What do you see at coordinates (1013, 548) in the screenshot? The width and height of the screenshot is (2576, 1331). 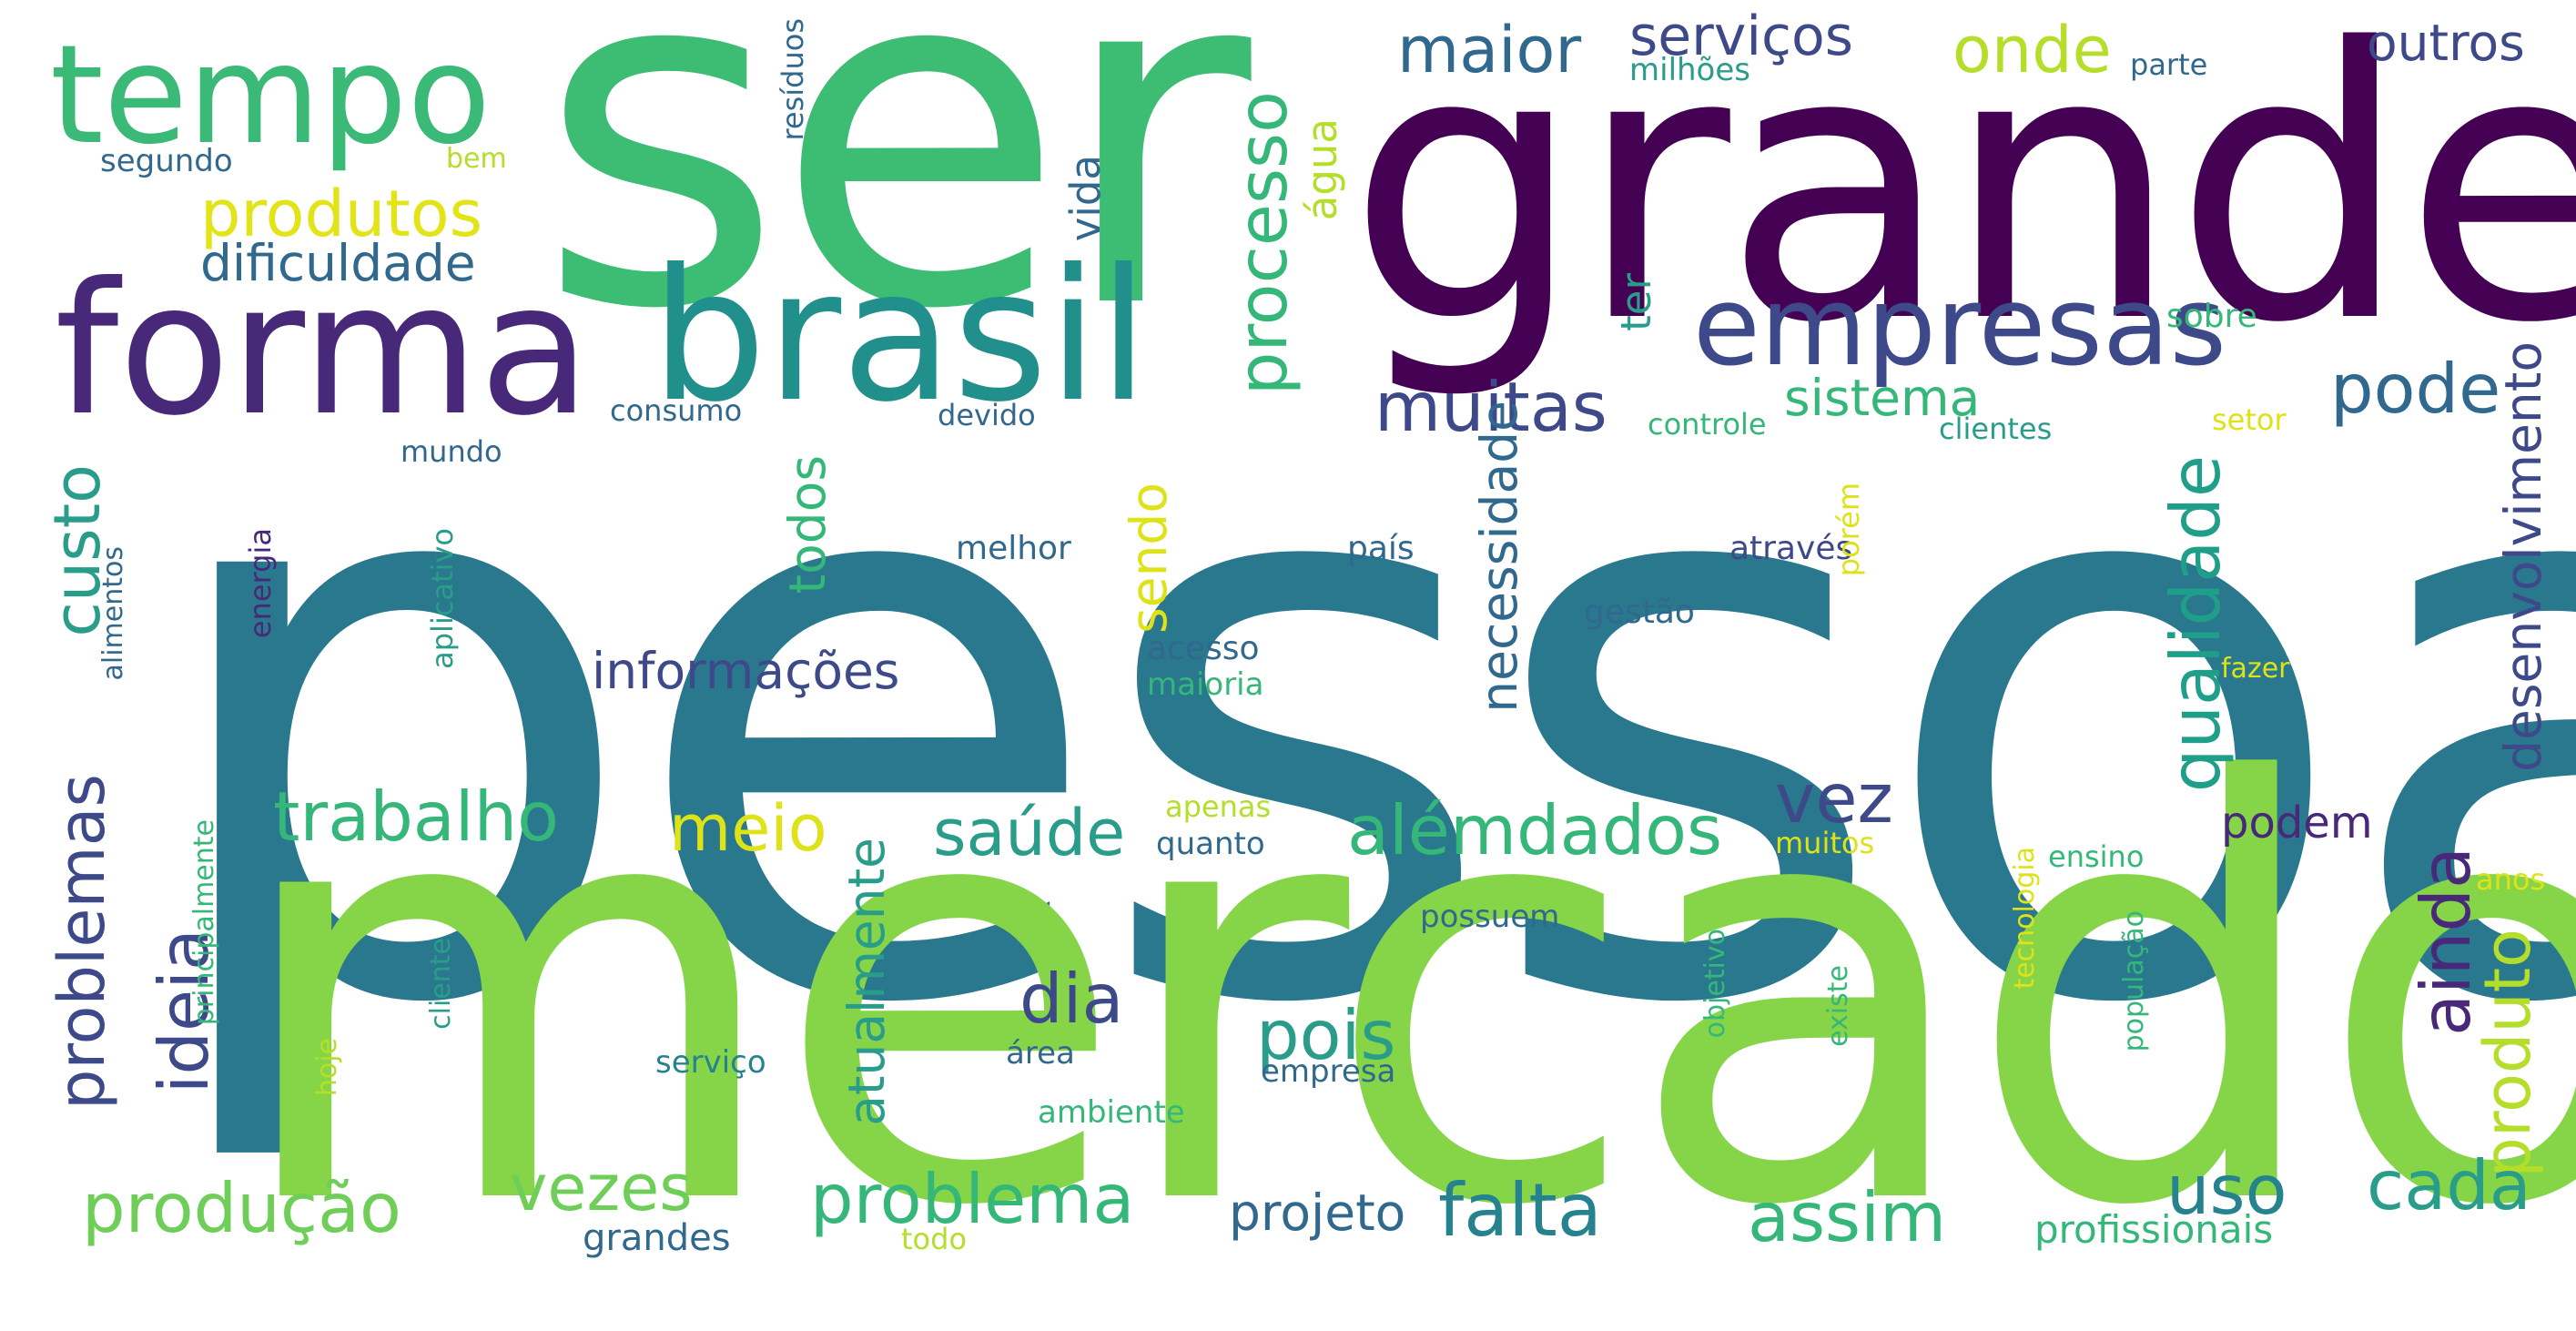 I see `word-melhor: melhor` at bounding box center [1013, 548].